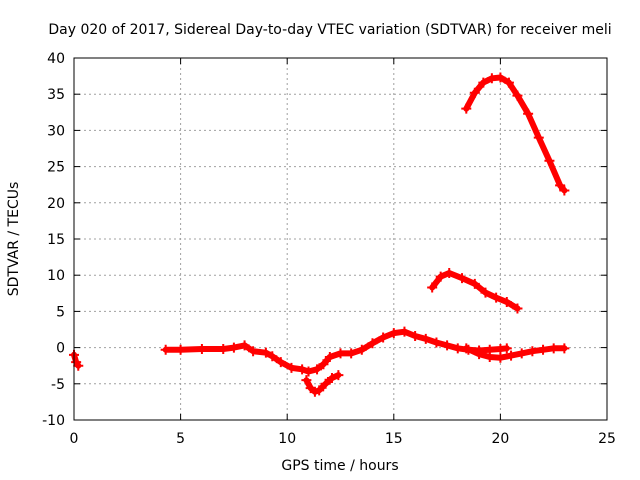 The image size is (640, 480). I want to click on y-tick-label: 20, so click(56, 204).